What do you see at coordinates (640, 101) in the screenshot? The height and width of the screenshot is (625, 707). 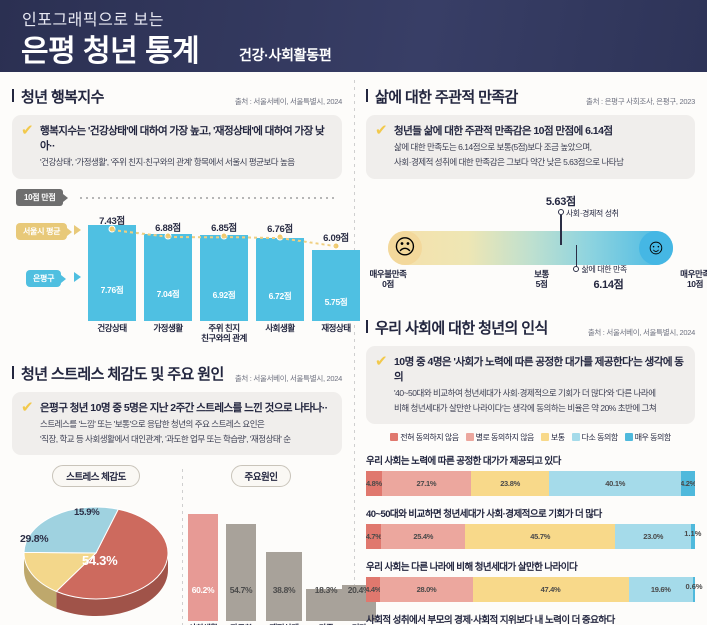 I see `satisfaction-source: 출처 : 은평구 사회조사, 은평구, 2023` at bounding box center [640, 101].